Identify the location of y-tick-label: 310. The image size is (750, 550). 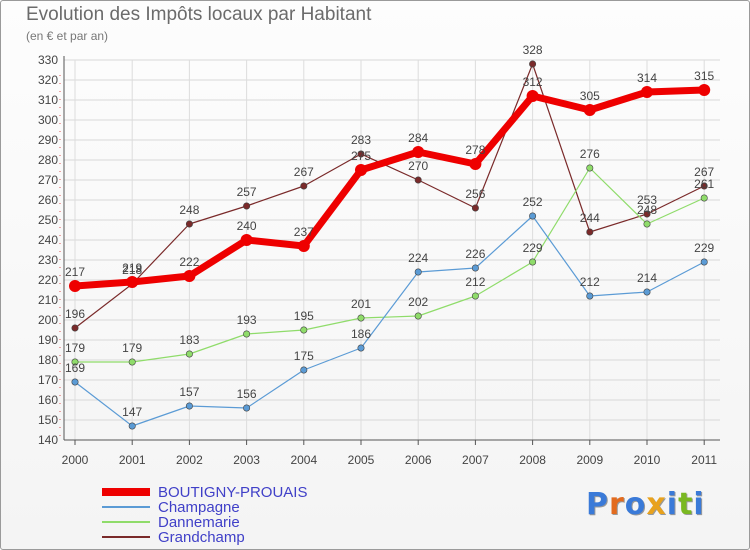
(48, 100).